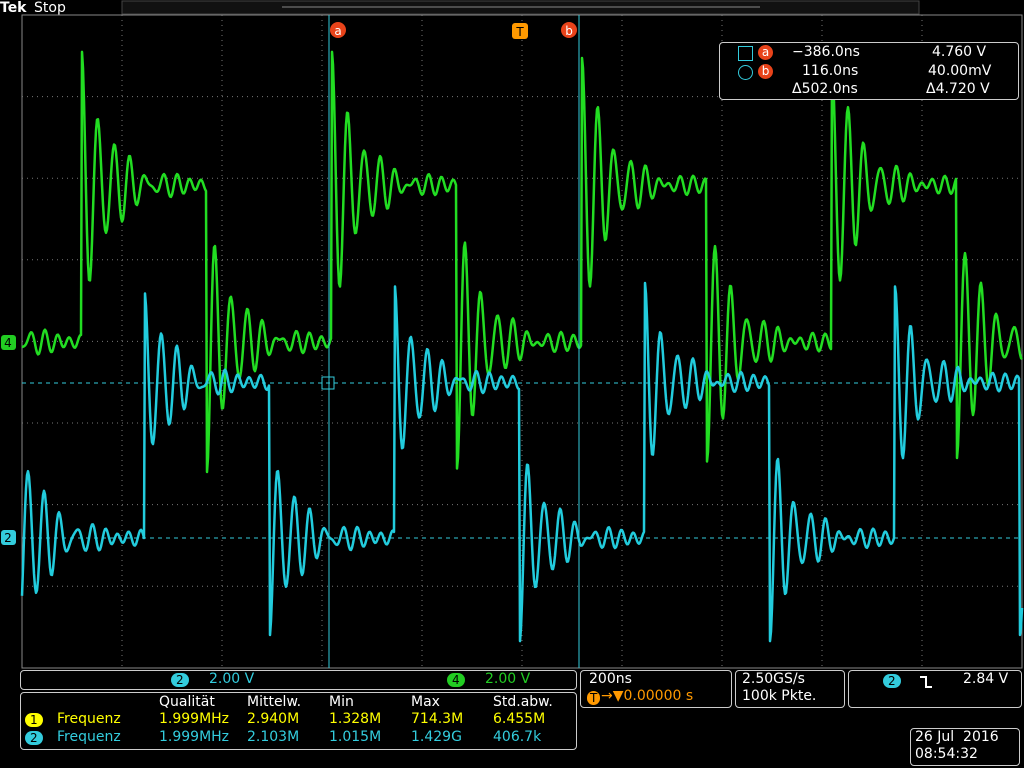 This screenshot has height=768, width=1024. I want to click on ch4-marker: 4, so click(8, 343).